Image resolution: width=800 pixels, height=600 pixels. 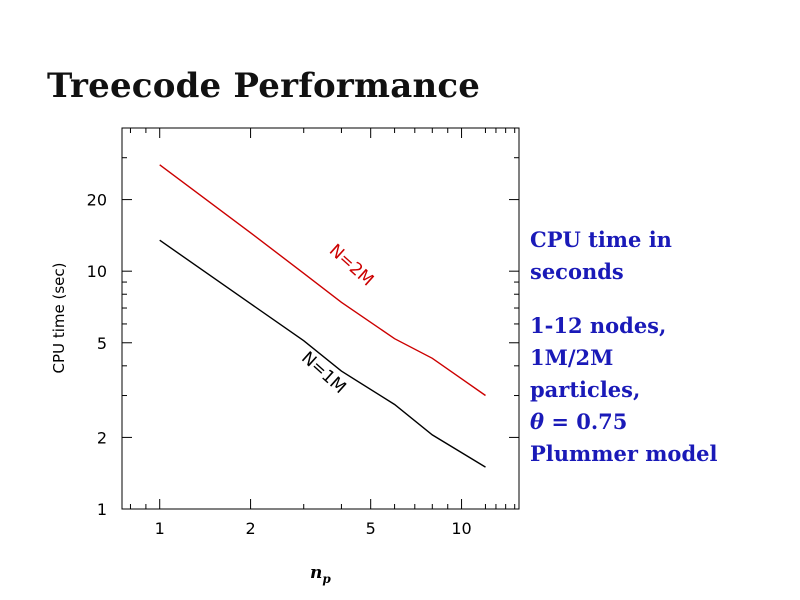 What do you see at coordinates (102, 509) in the screenshot?
I see `y-tick-label: 1` at bounding box center [102, 509].